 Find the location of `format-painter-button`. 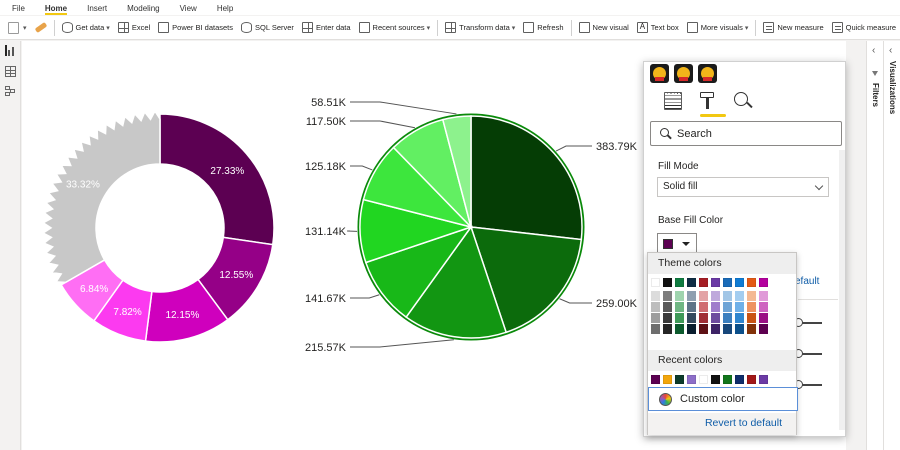

format-painter-button is located at coordinates (41, 28).